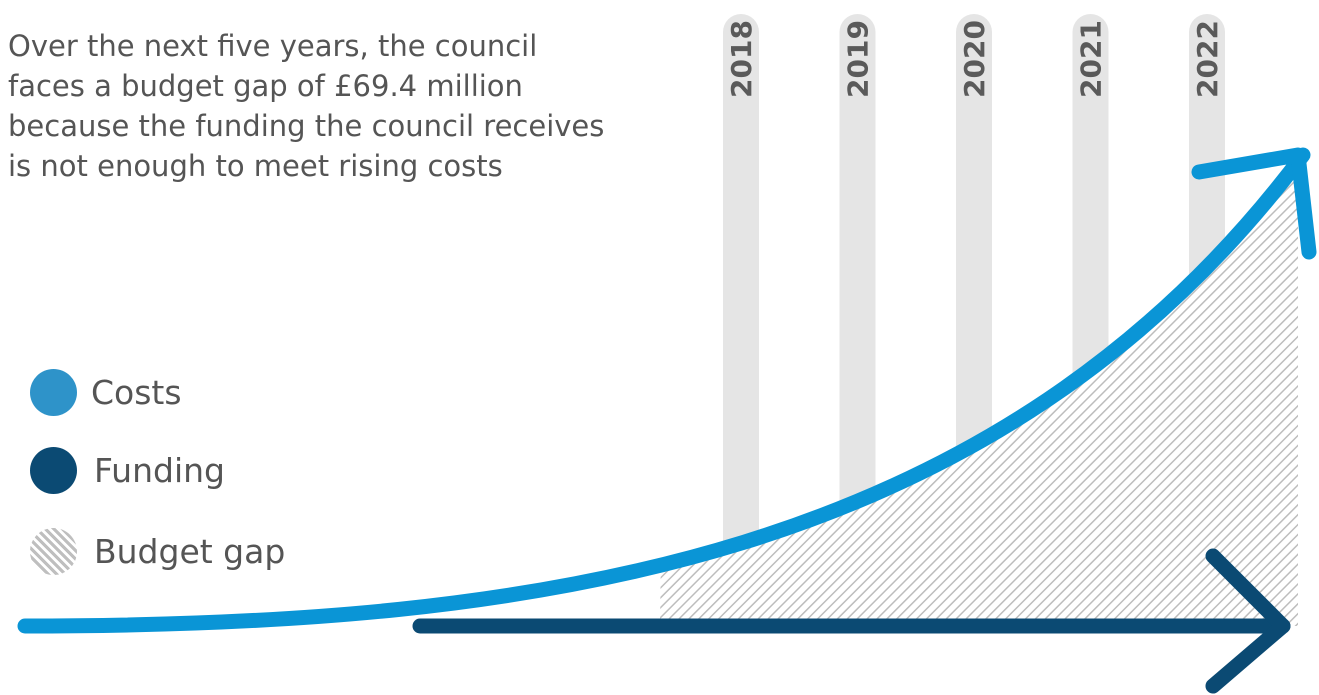 The width and height of the screenshot is (1319, 695). Describe the element at coordinates (159, 470) in the screenshot. I see `legend-label-funding: Funding` at that location.